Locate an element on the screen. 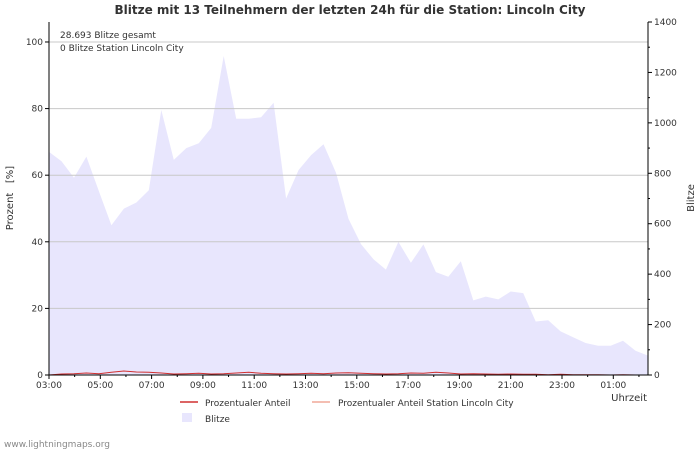  x-tick-label: 15:00 is located at coordinates (357, 386).